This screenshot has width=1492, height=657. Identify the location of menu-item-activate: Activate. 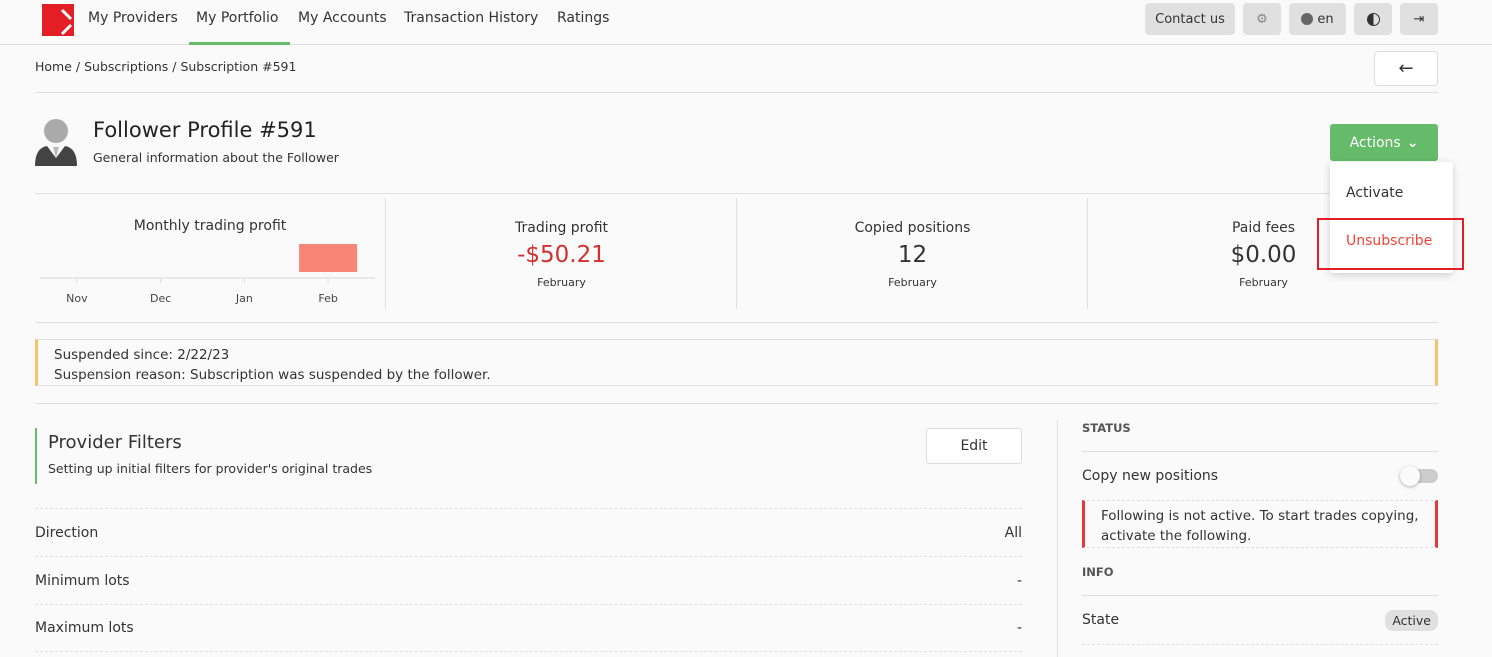
(1375, 193).